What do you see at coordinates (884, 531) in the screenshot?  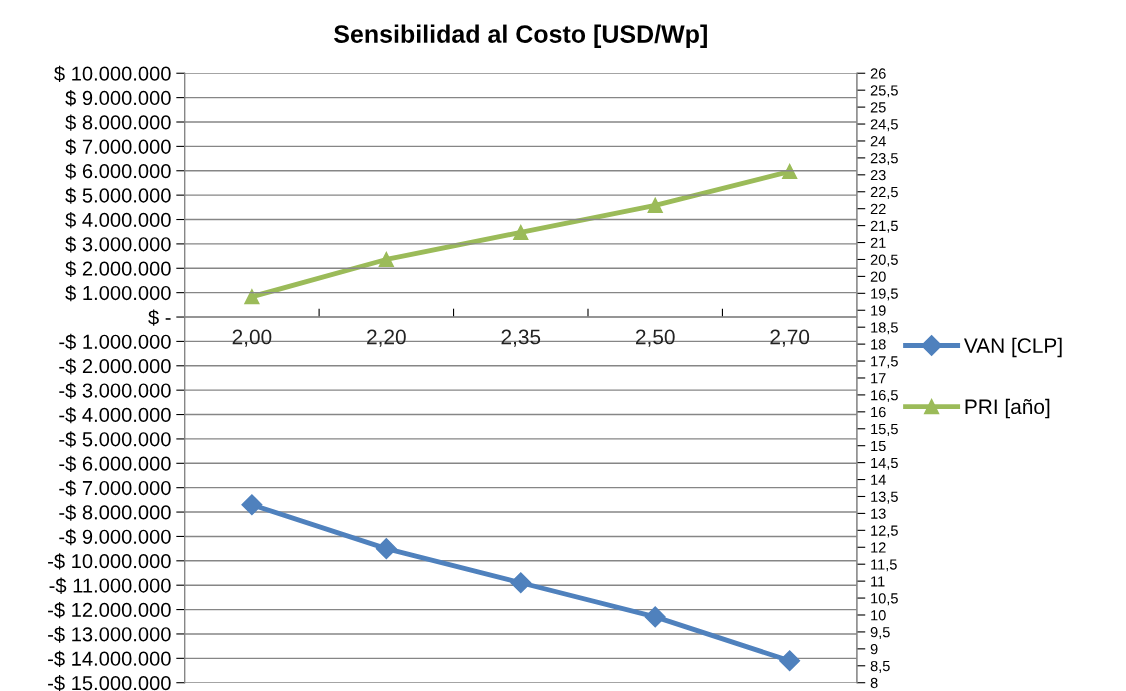 I see `y2-tick-label: 12,5` at bounding box center [884, 531].